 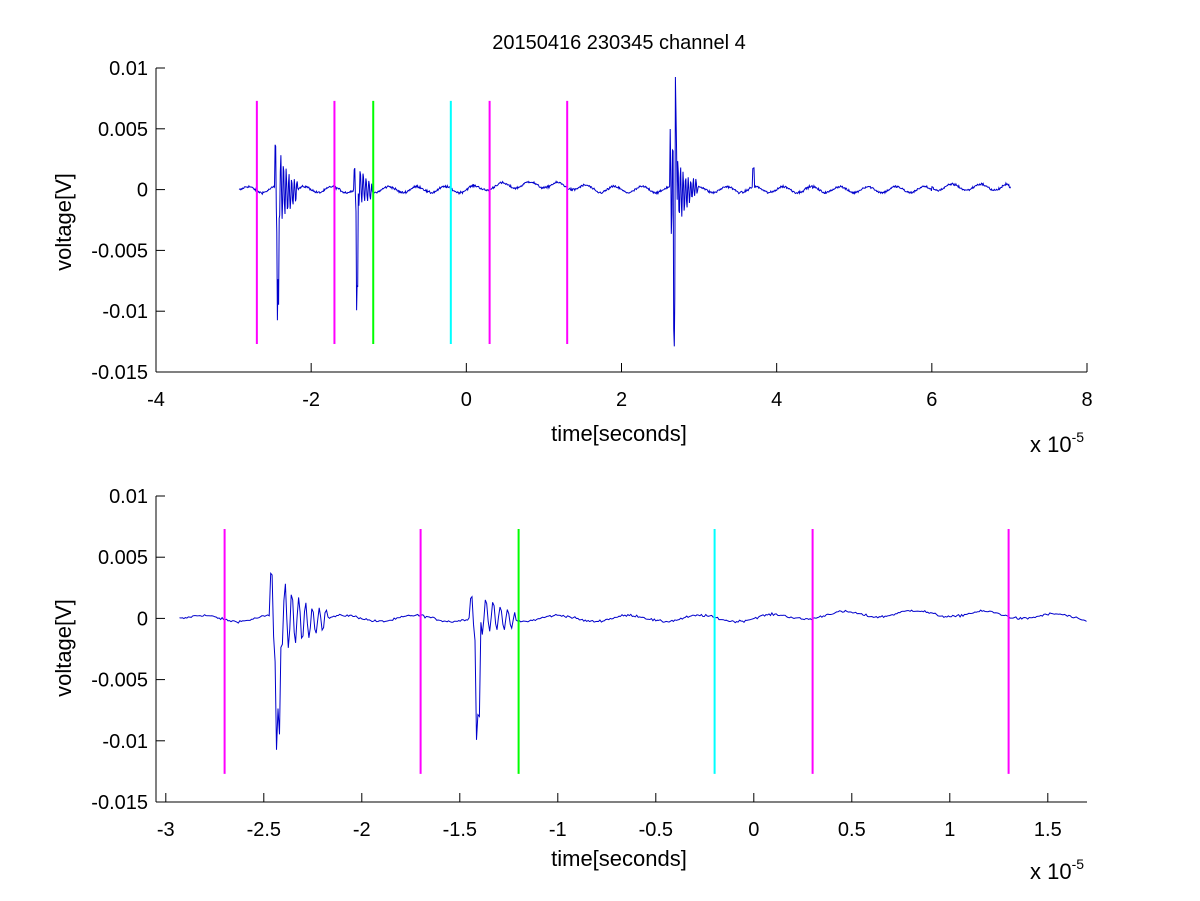 What do you see at coordinates (142, 191) in the screenshot?
I see `top-y-tick-label: 0` at bounding box center [142, 191].